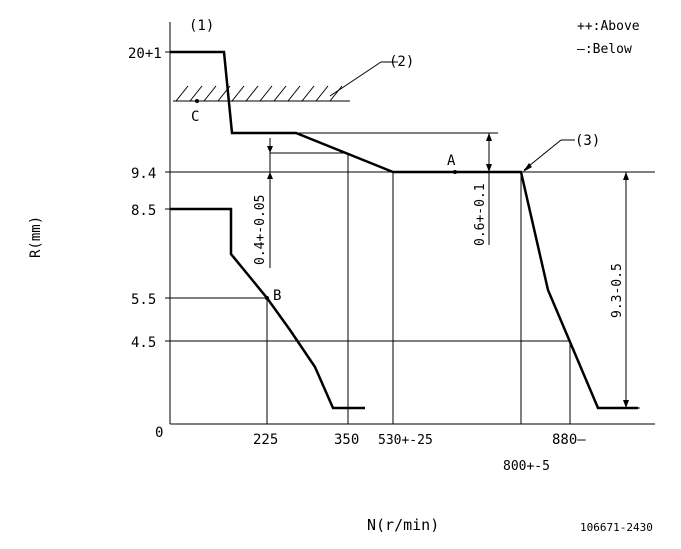 Image resolution: width=681 pixels, height=549 pixels. Describe the element at coordinates (159, 433) in the screenshot. I see `y-tick-label-0: 0` at that location.